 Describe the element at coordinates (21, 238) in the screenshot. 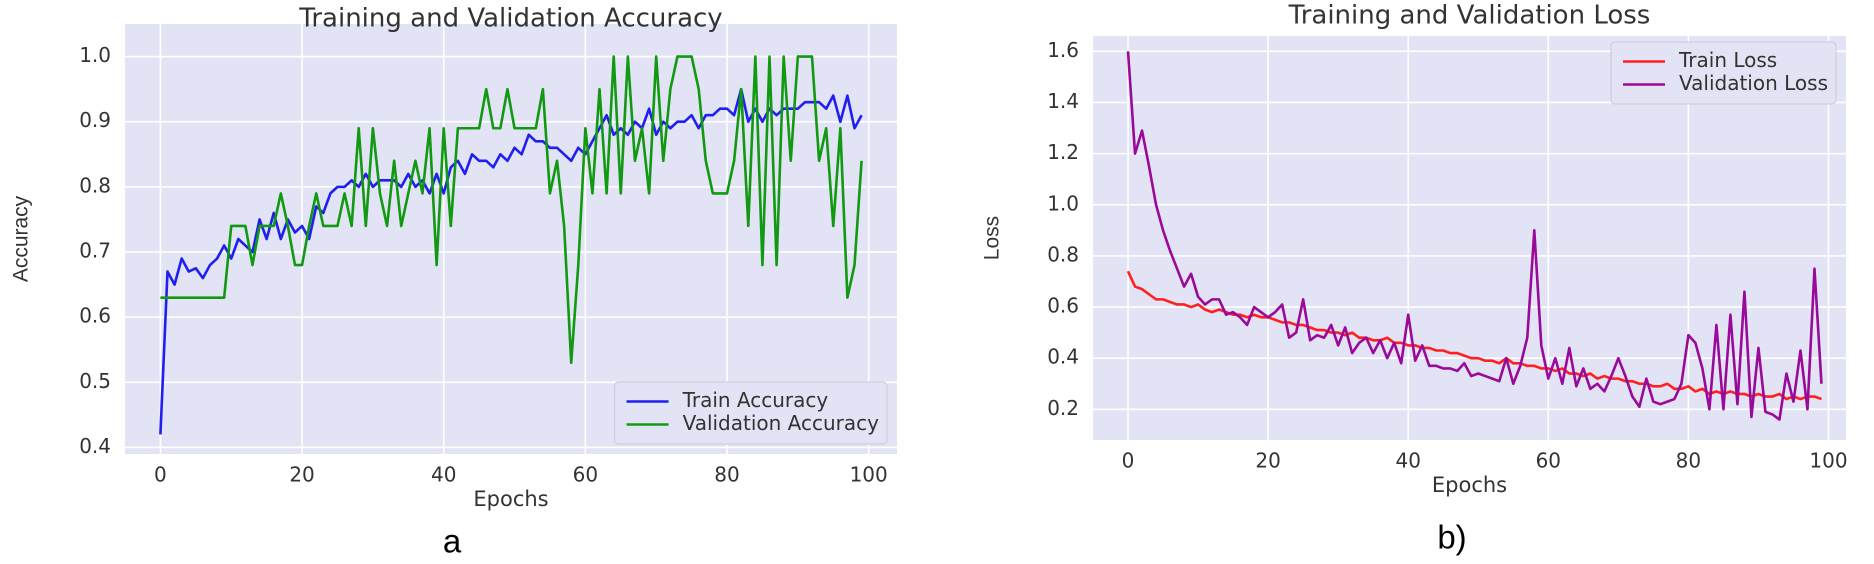

I see `y-axis-label: Accuracy` at that location.